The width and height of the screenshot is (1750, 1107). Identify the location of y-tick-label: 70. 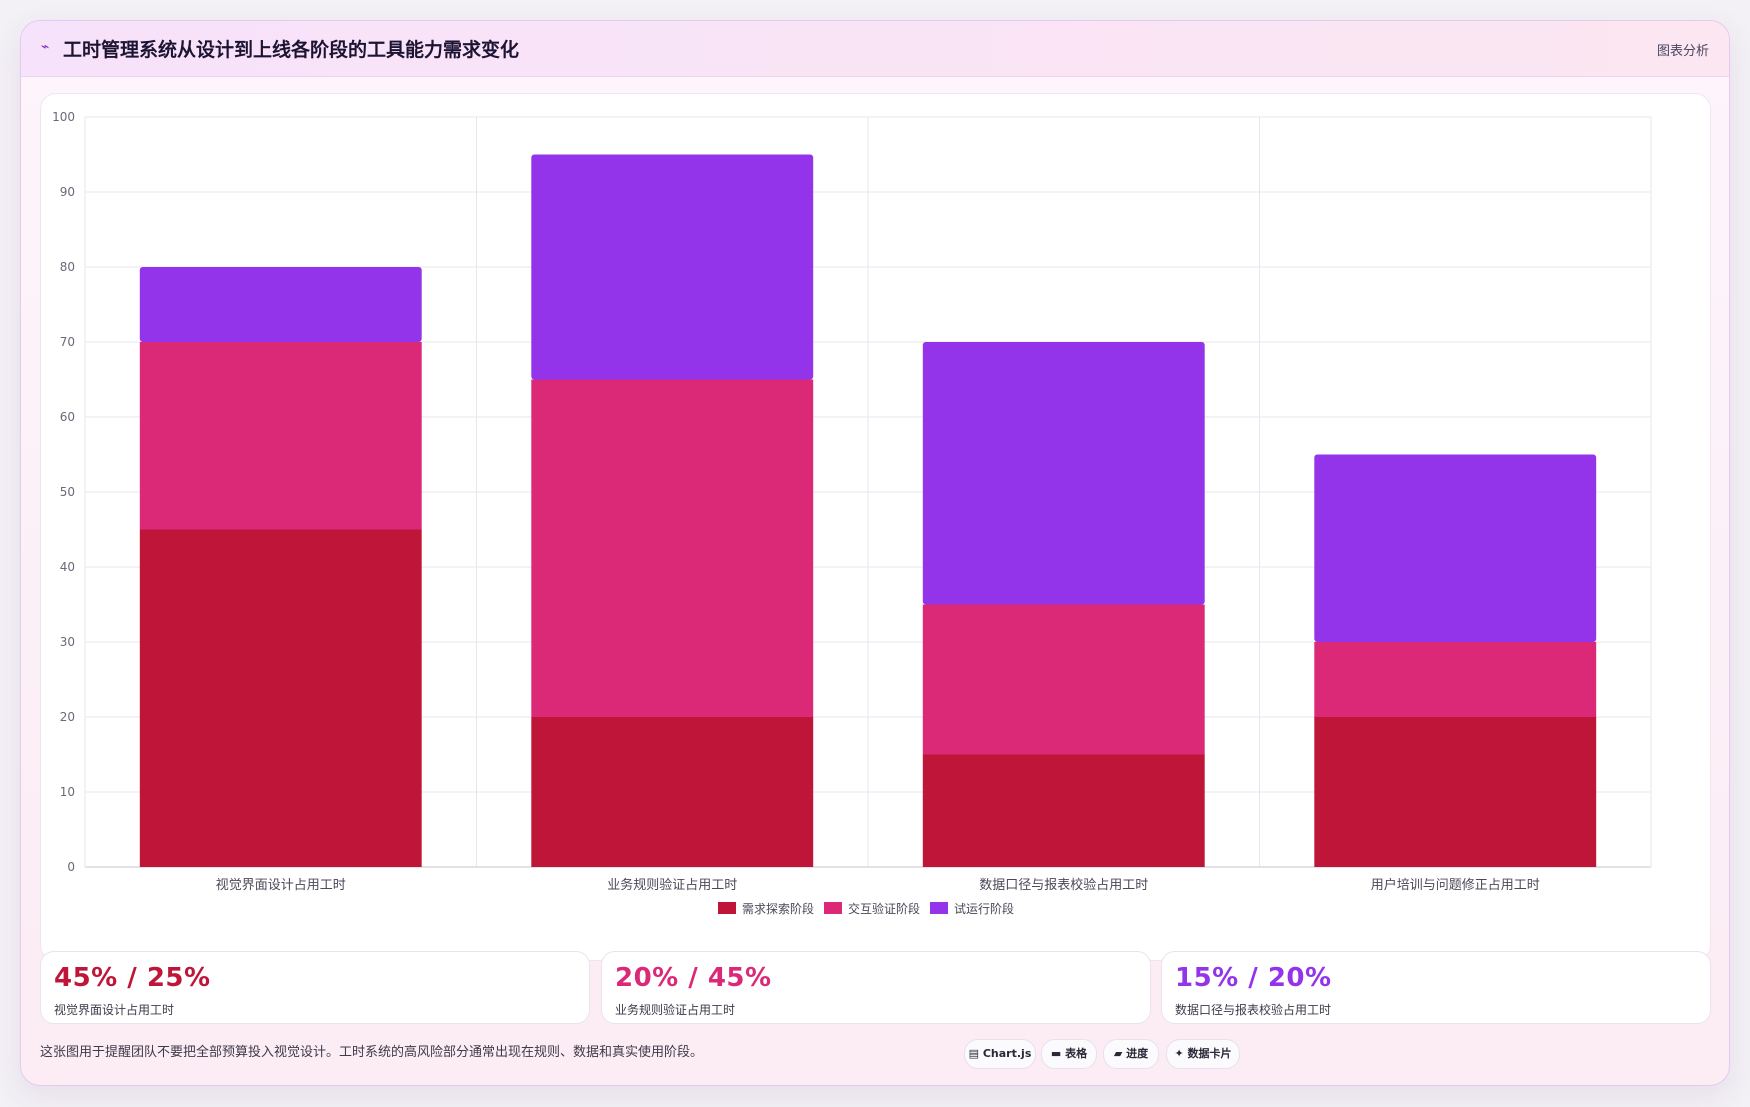
(67, 342).